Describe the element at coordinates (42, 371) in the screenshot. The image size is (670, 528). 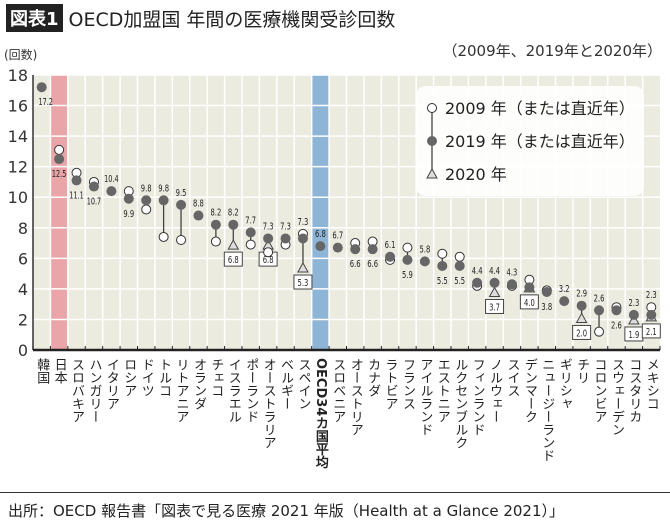
I see `x-category-label: 韓国` at that location.